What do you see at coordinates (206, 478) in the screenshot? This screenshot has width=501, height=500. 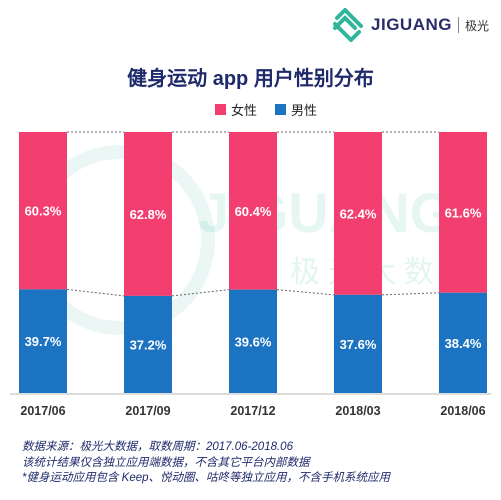 I see `footnote-apps: *健身运动应用包含 Keep、悦动圈、咕咚等独立应用，不含手机系统应用` at bounding box center [206, 478].